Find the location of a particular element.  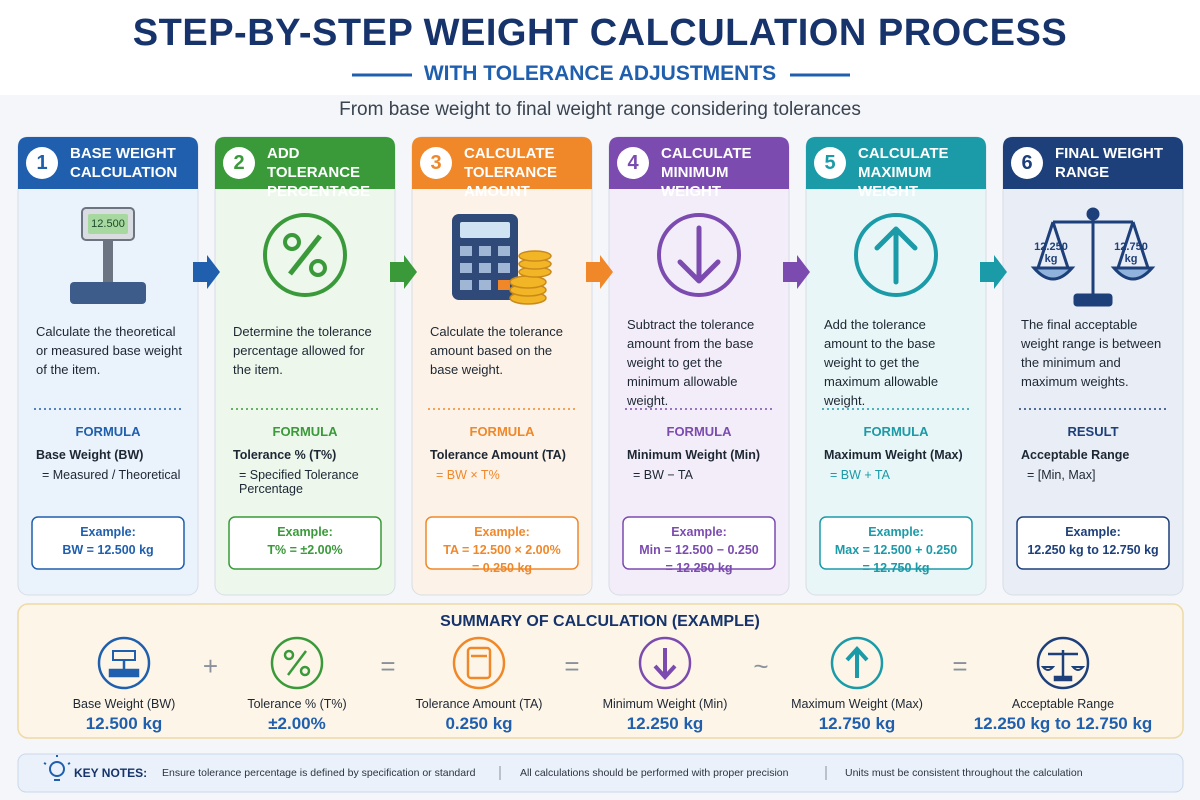

step-title: BASE WEIGHT CALCULATION is located at coordinates (124, 163).